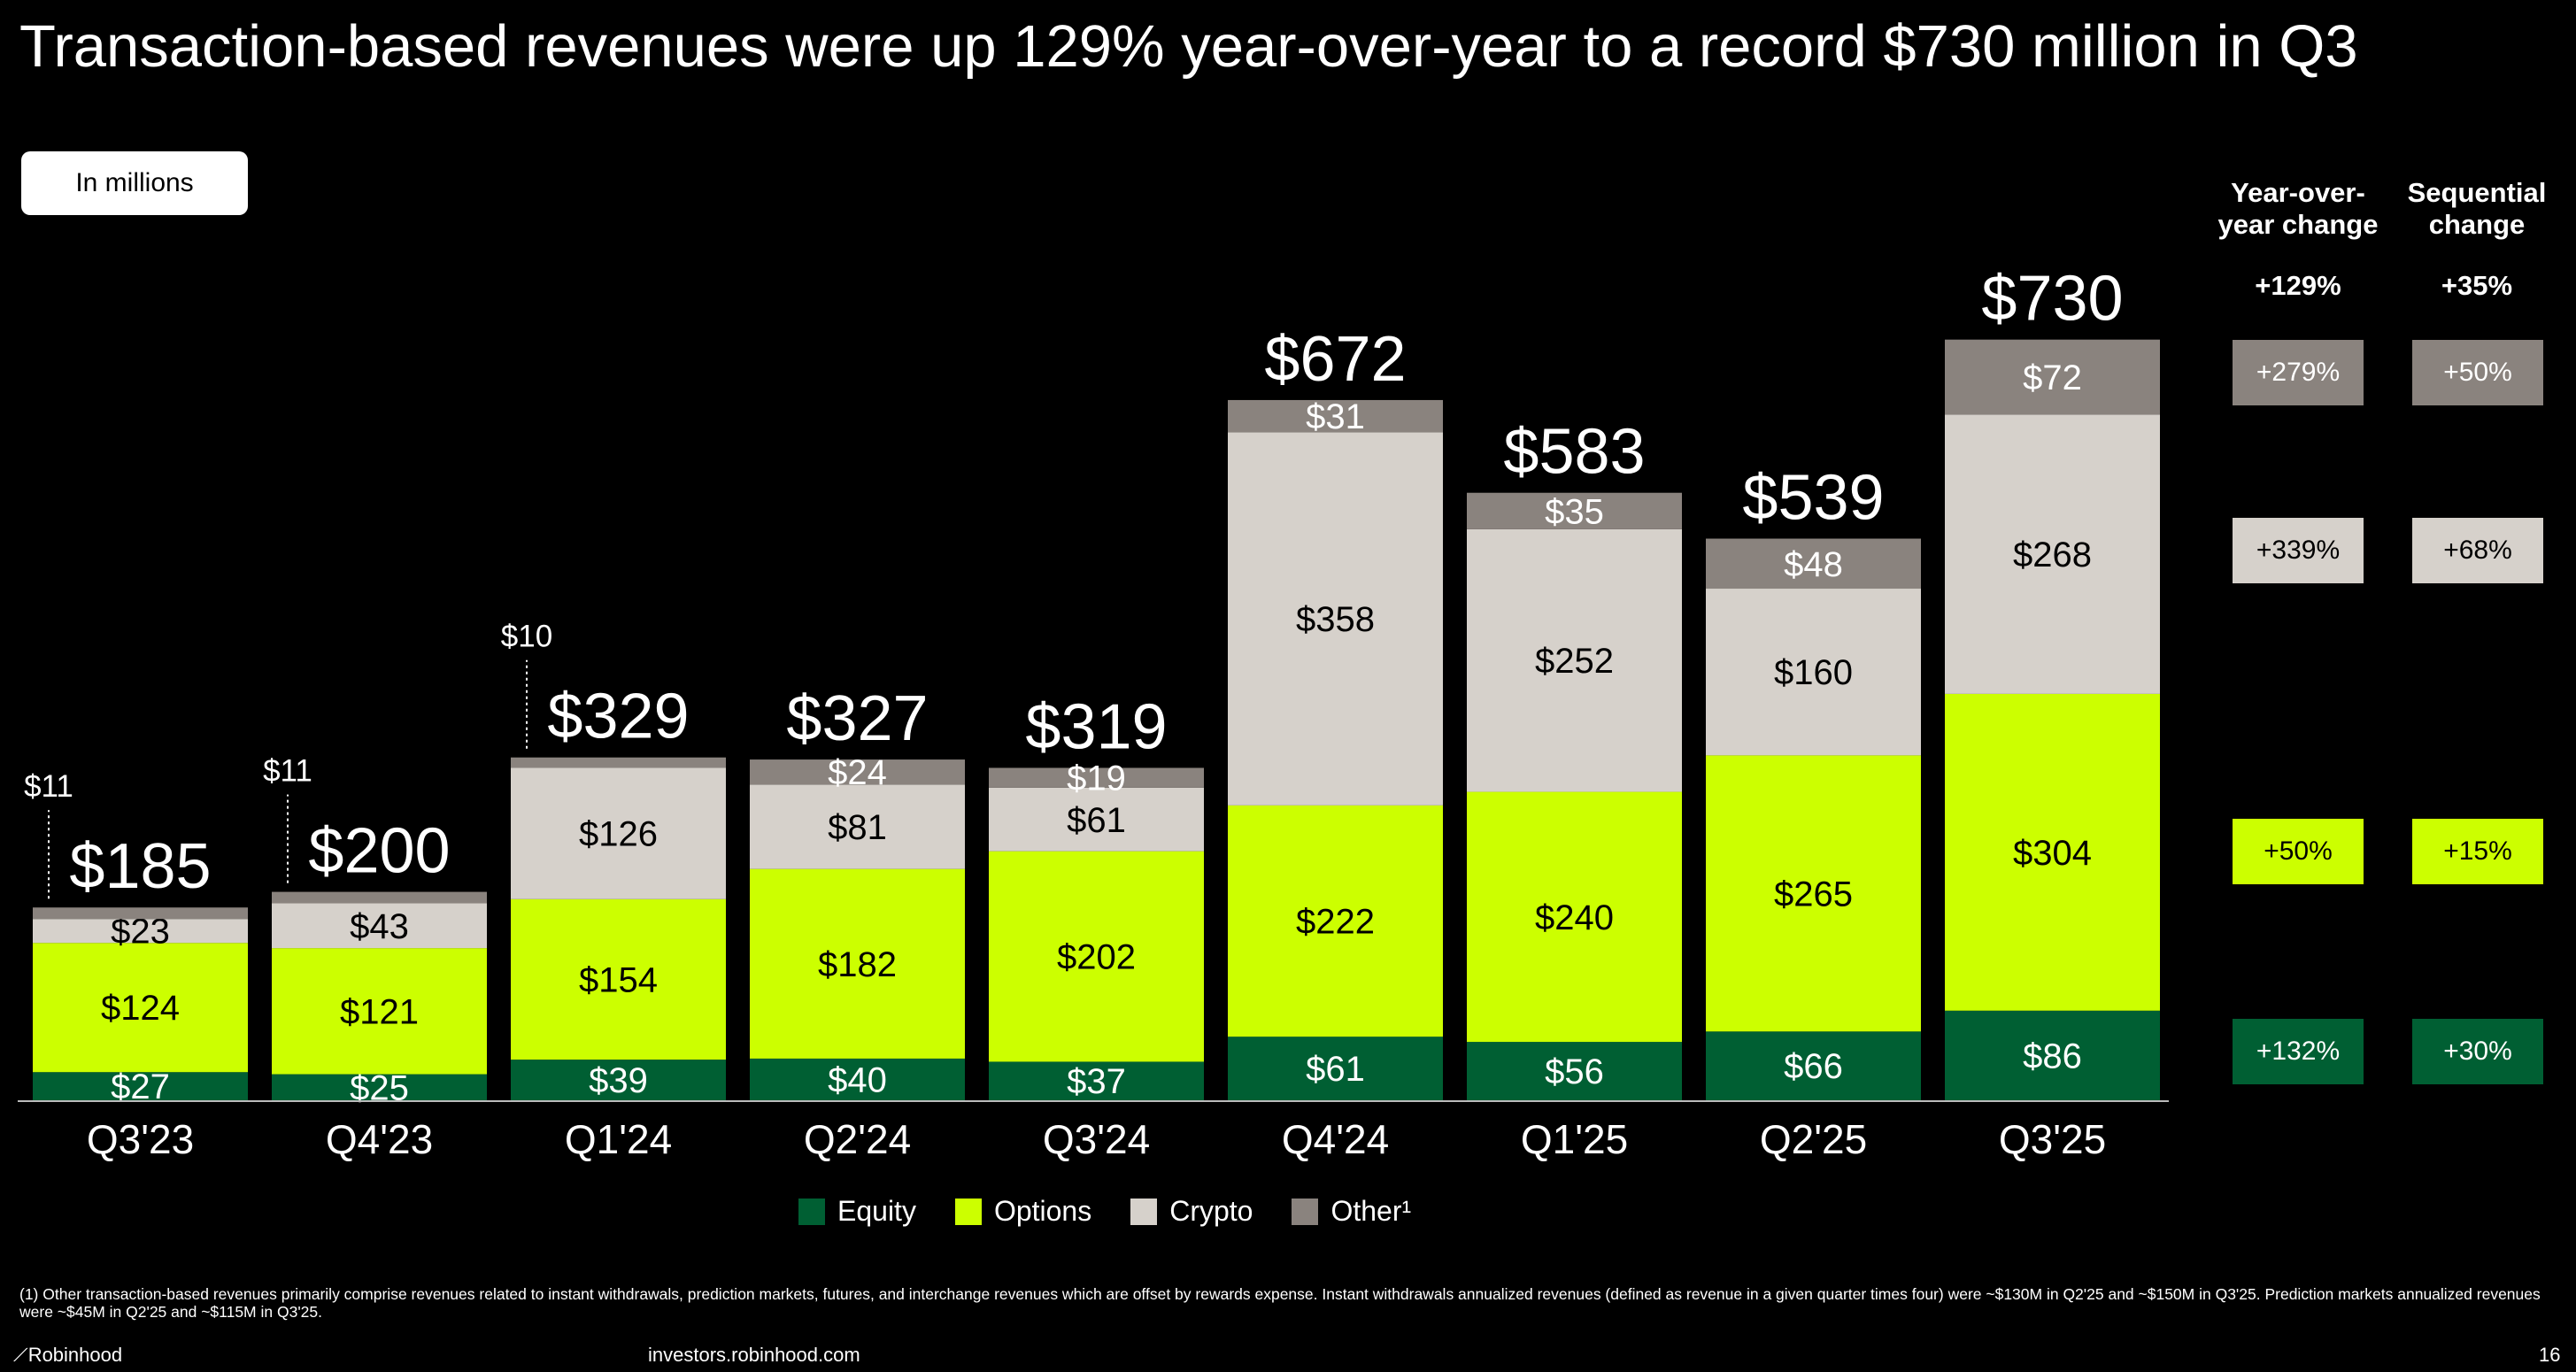 The image size is (2576, 1372). I want to click on footer-brand: ⁄ Robinhood, so click(69, 1355).